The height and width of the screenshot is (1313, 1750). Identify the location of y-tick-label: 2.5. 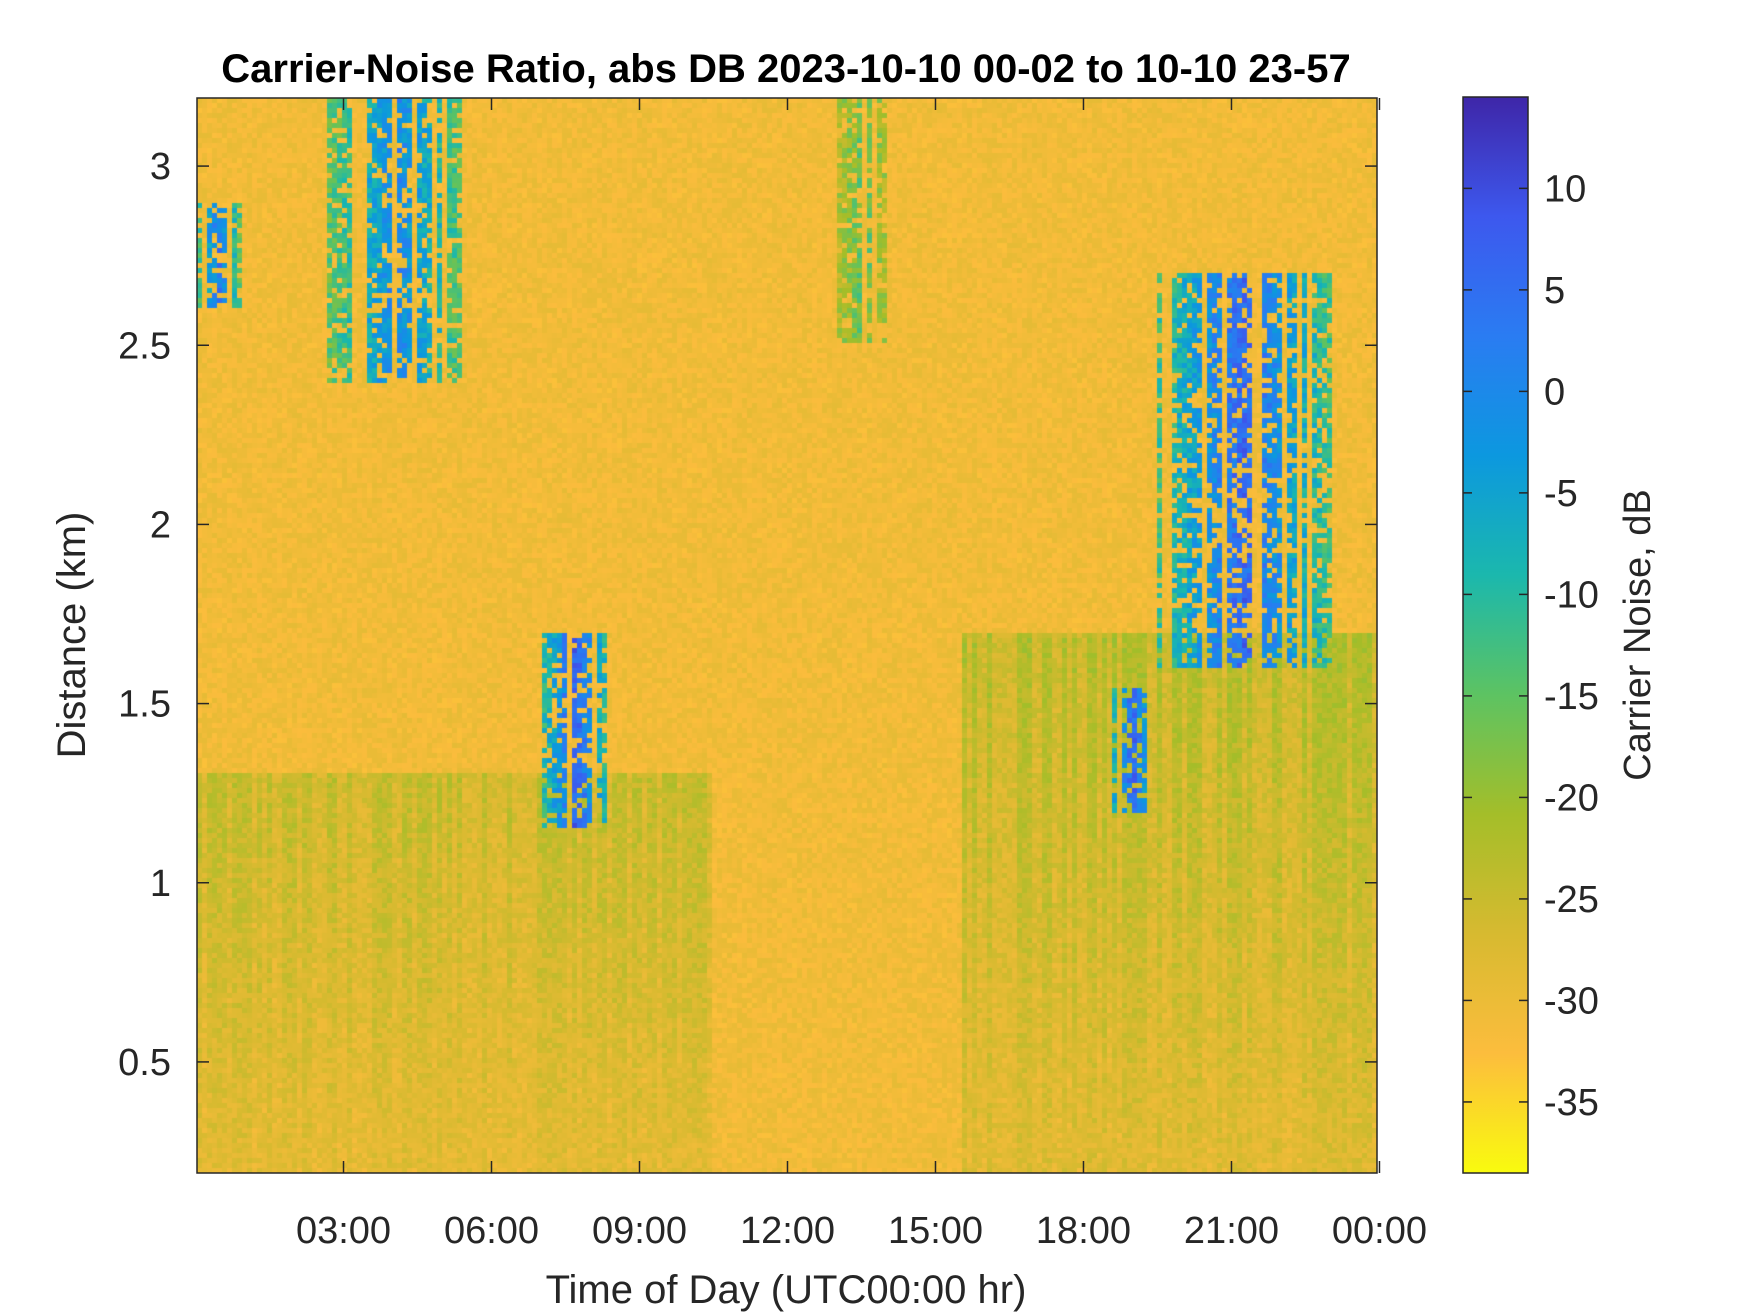
(144, 346).